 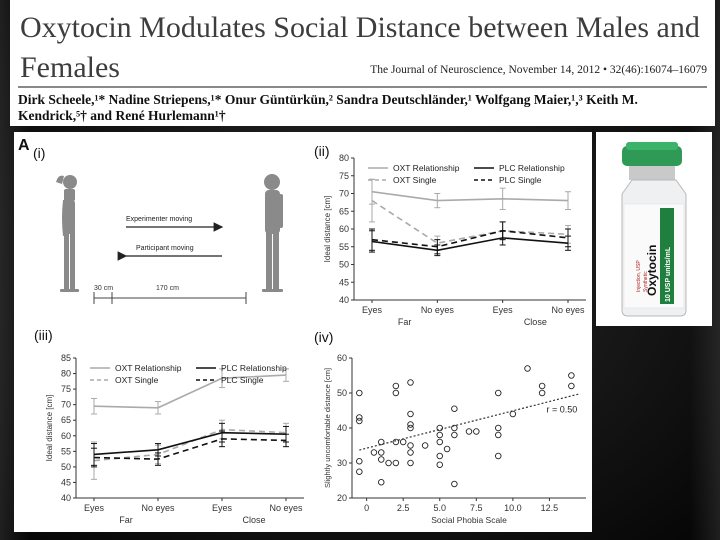 What do you see at coordinates (646, 281) in the screenshot?
I see `vial-label-line-2: Synthetic` at bounding box center [646, 281].